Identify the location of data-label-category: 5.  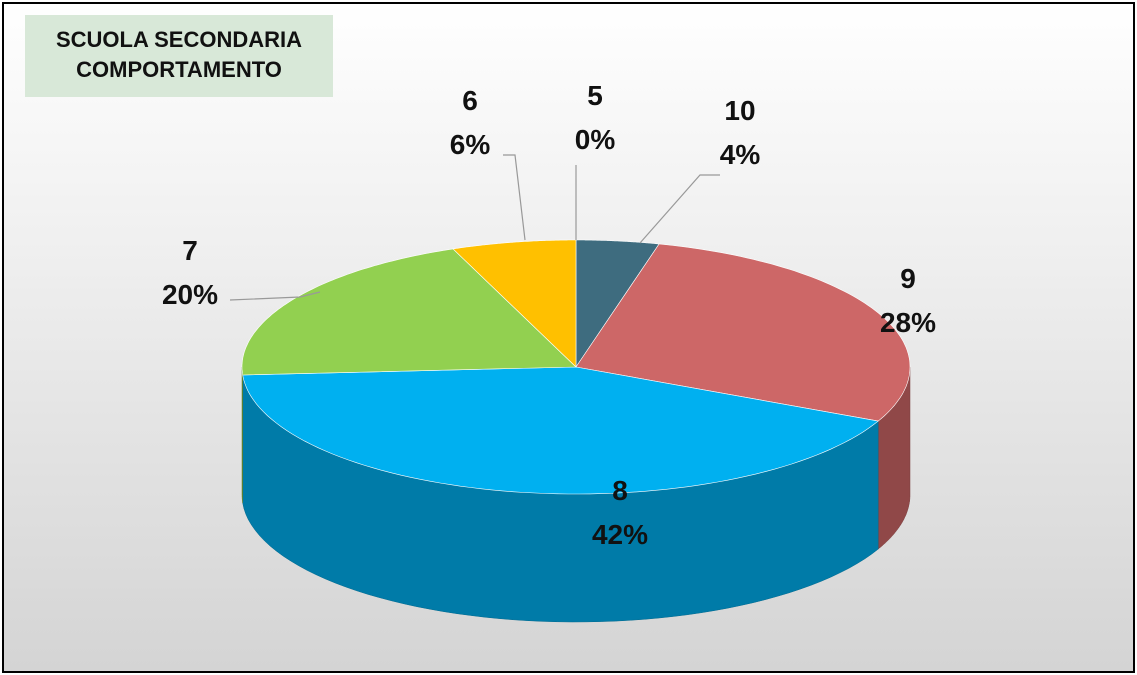
(595, 95).